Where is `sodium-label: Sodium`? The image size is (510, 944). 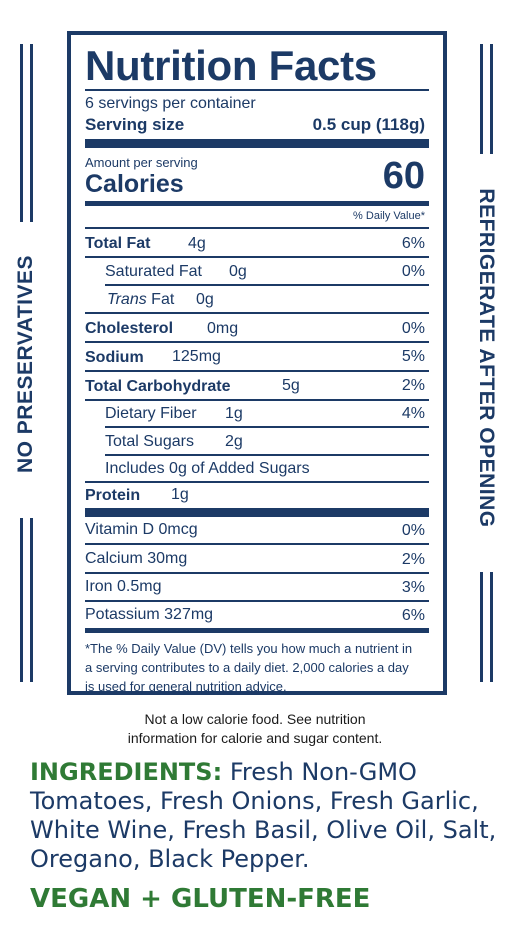
sodium-label: Sodium is located at coordinates (114, 357).